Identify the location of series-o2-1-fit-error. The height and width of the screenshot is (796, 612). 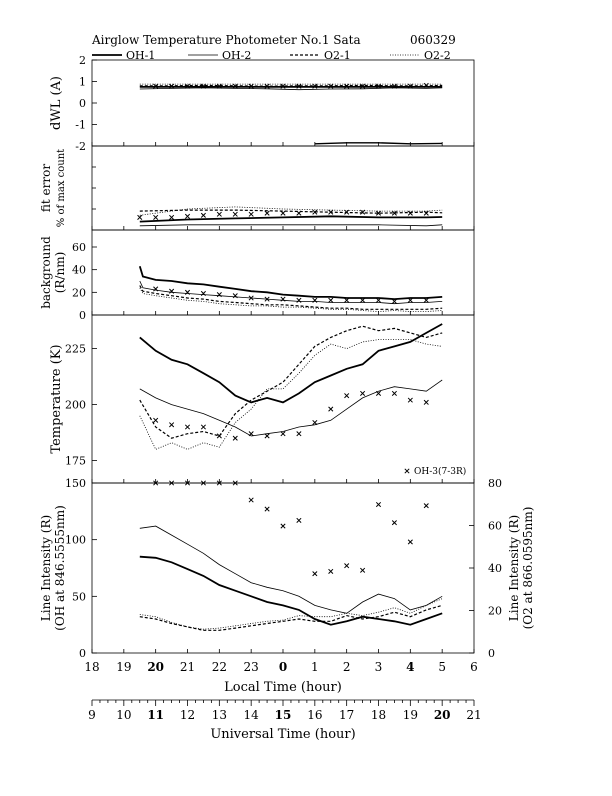
(291, 211).